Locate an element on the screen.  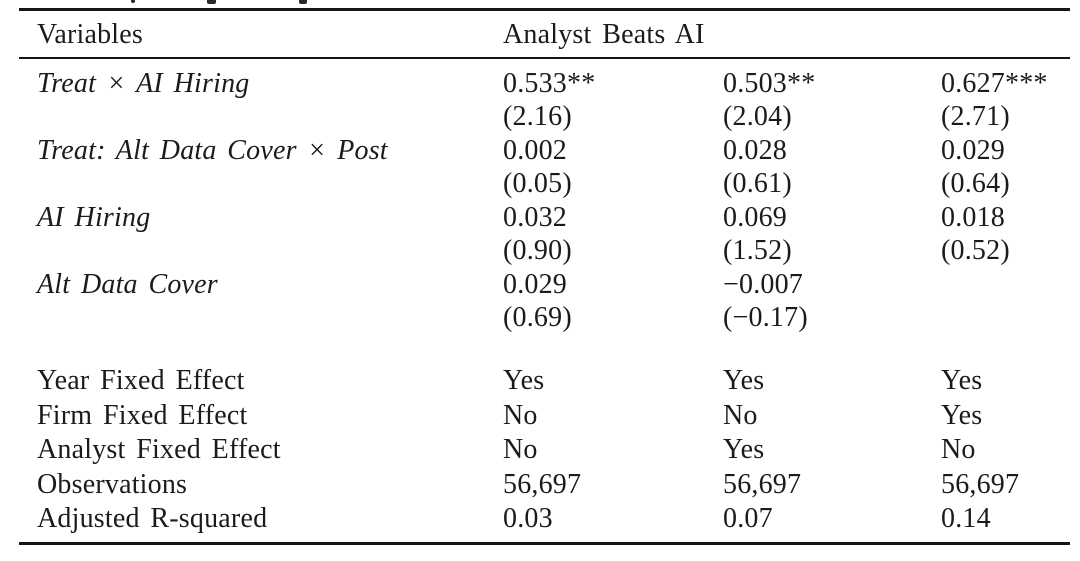
tstat-model1: (0.05) is located at coordinates (537, 184).